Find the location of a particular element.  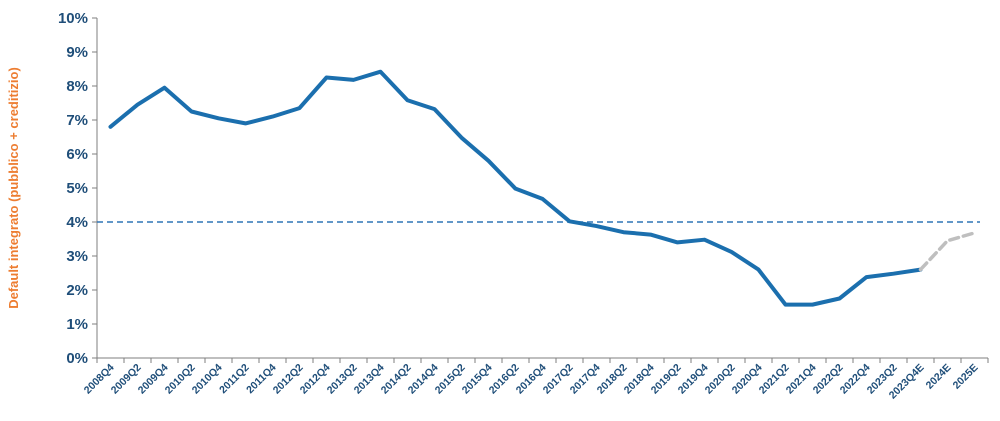

y-axis-ticks: 0% 1% 2% 3% 4% 5% 6% 7% 8% 9% 10% is located at coordinates (77, 188).